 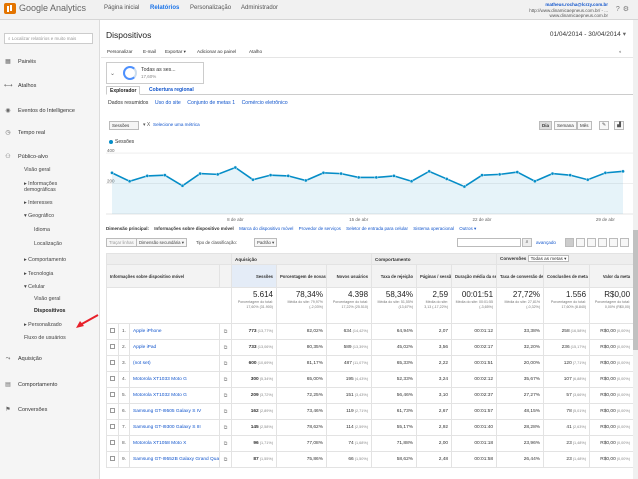 I want to click on segment-picker: ⌄ Todas as ses... 17,60%, so click(x=155, y=73).